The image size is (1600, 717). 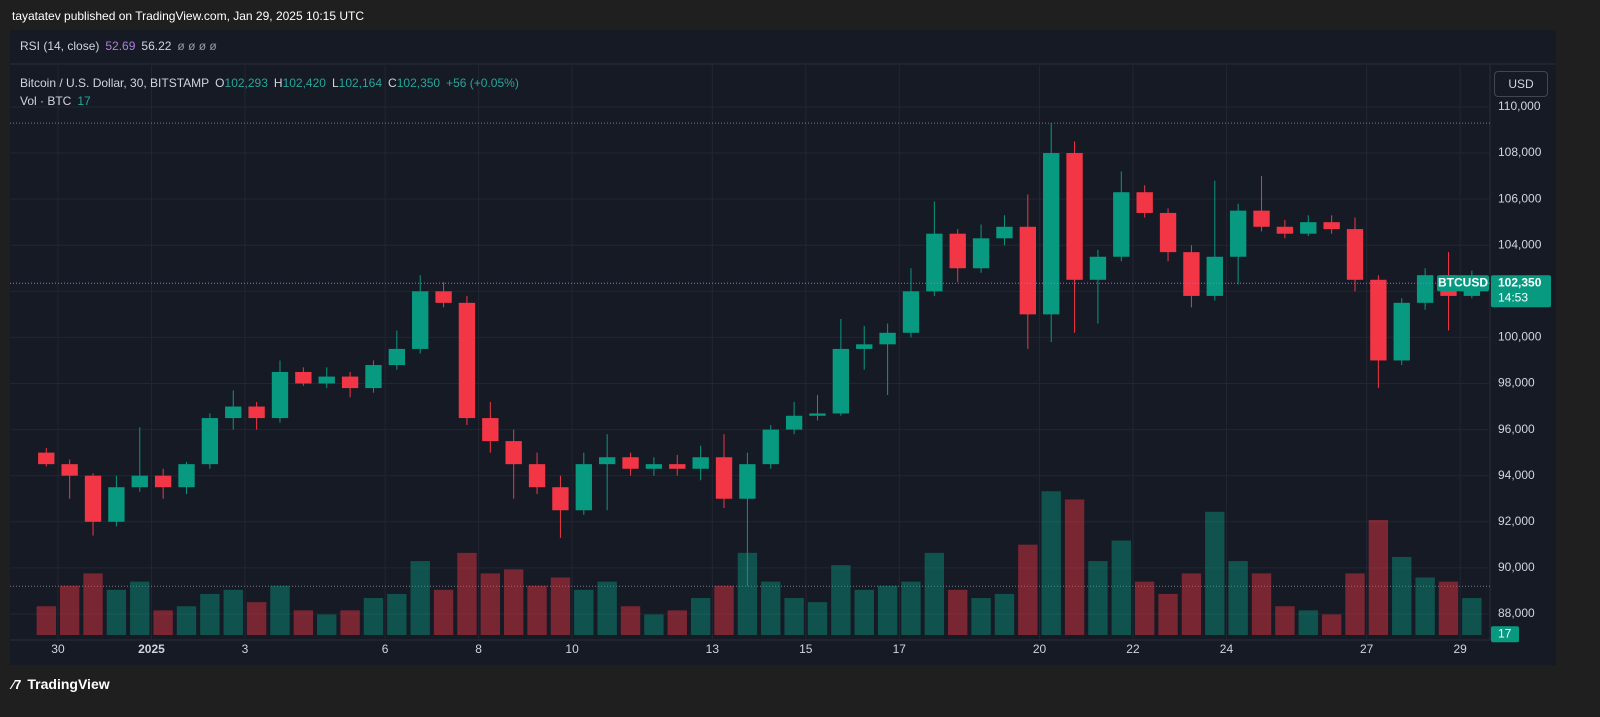 What do you see at coordinates (1133, 649) in the screenshot?
I see `x-tick-label: 22` at bounding box center [1133, 649].